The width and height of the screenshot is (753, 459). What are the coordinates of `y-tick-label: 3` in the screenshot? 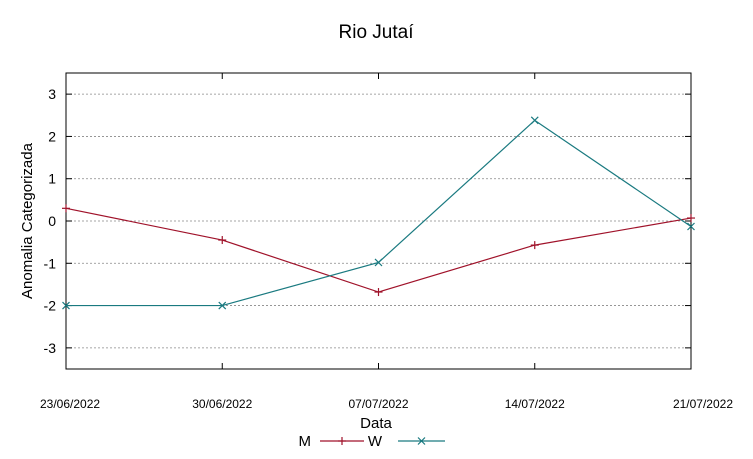 It's located at (52, 94).